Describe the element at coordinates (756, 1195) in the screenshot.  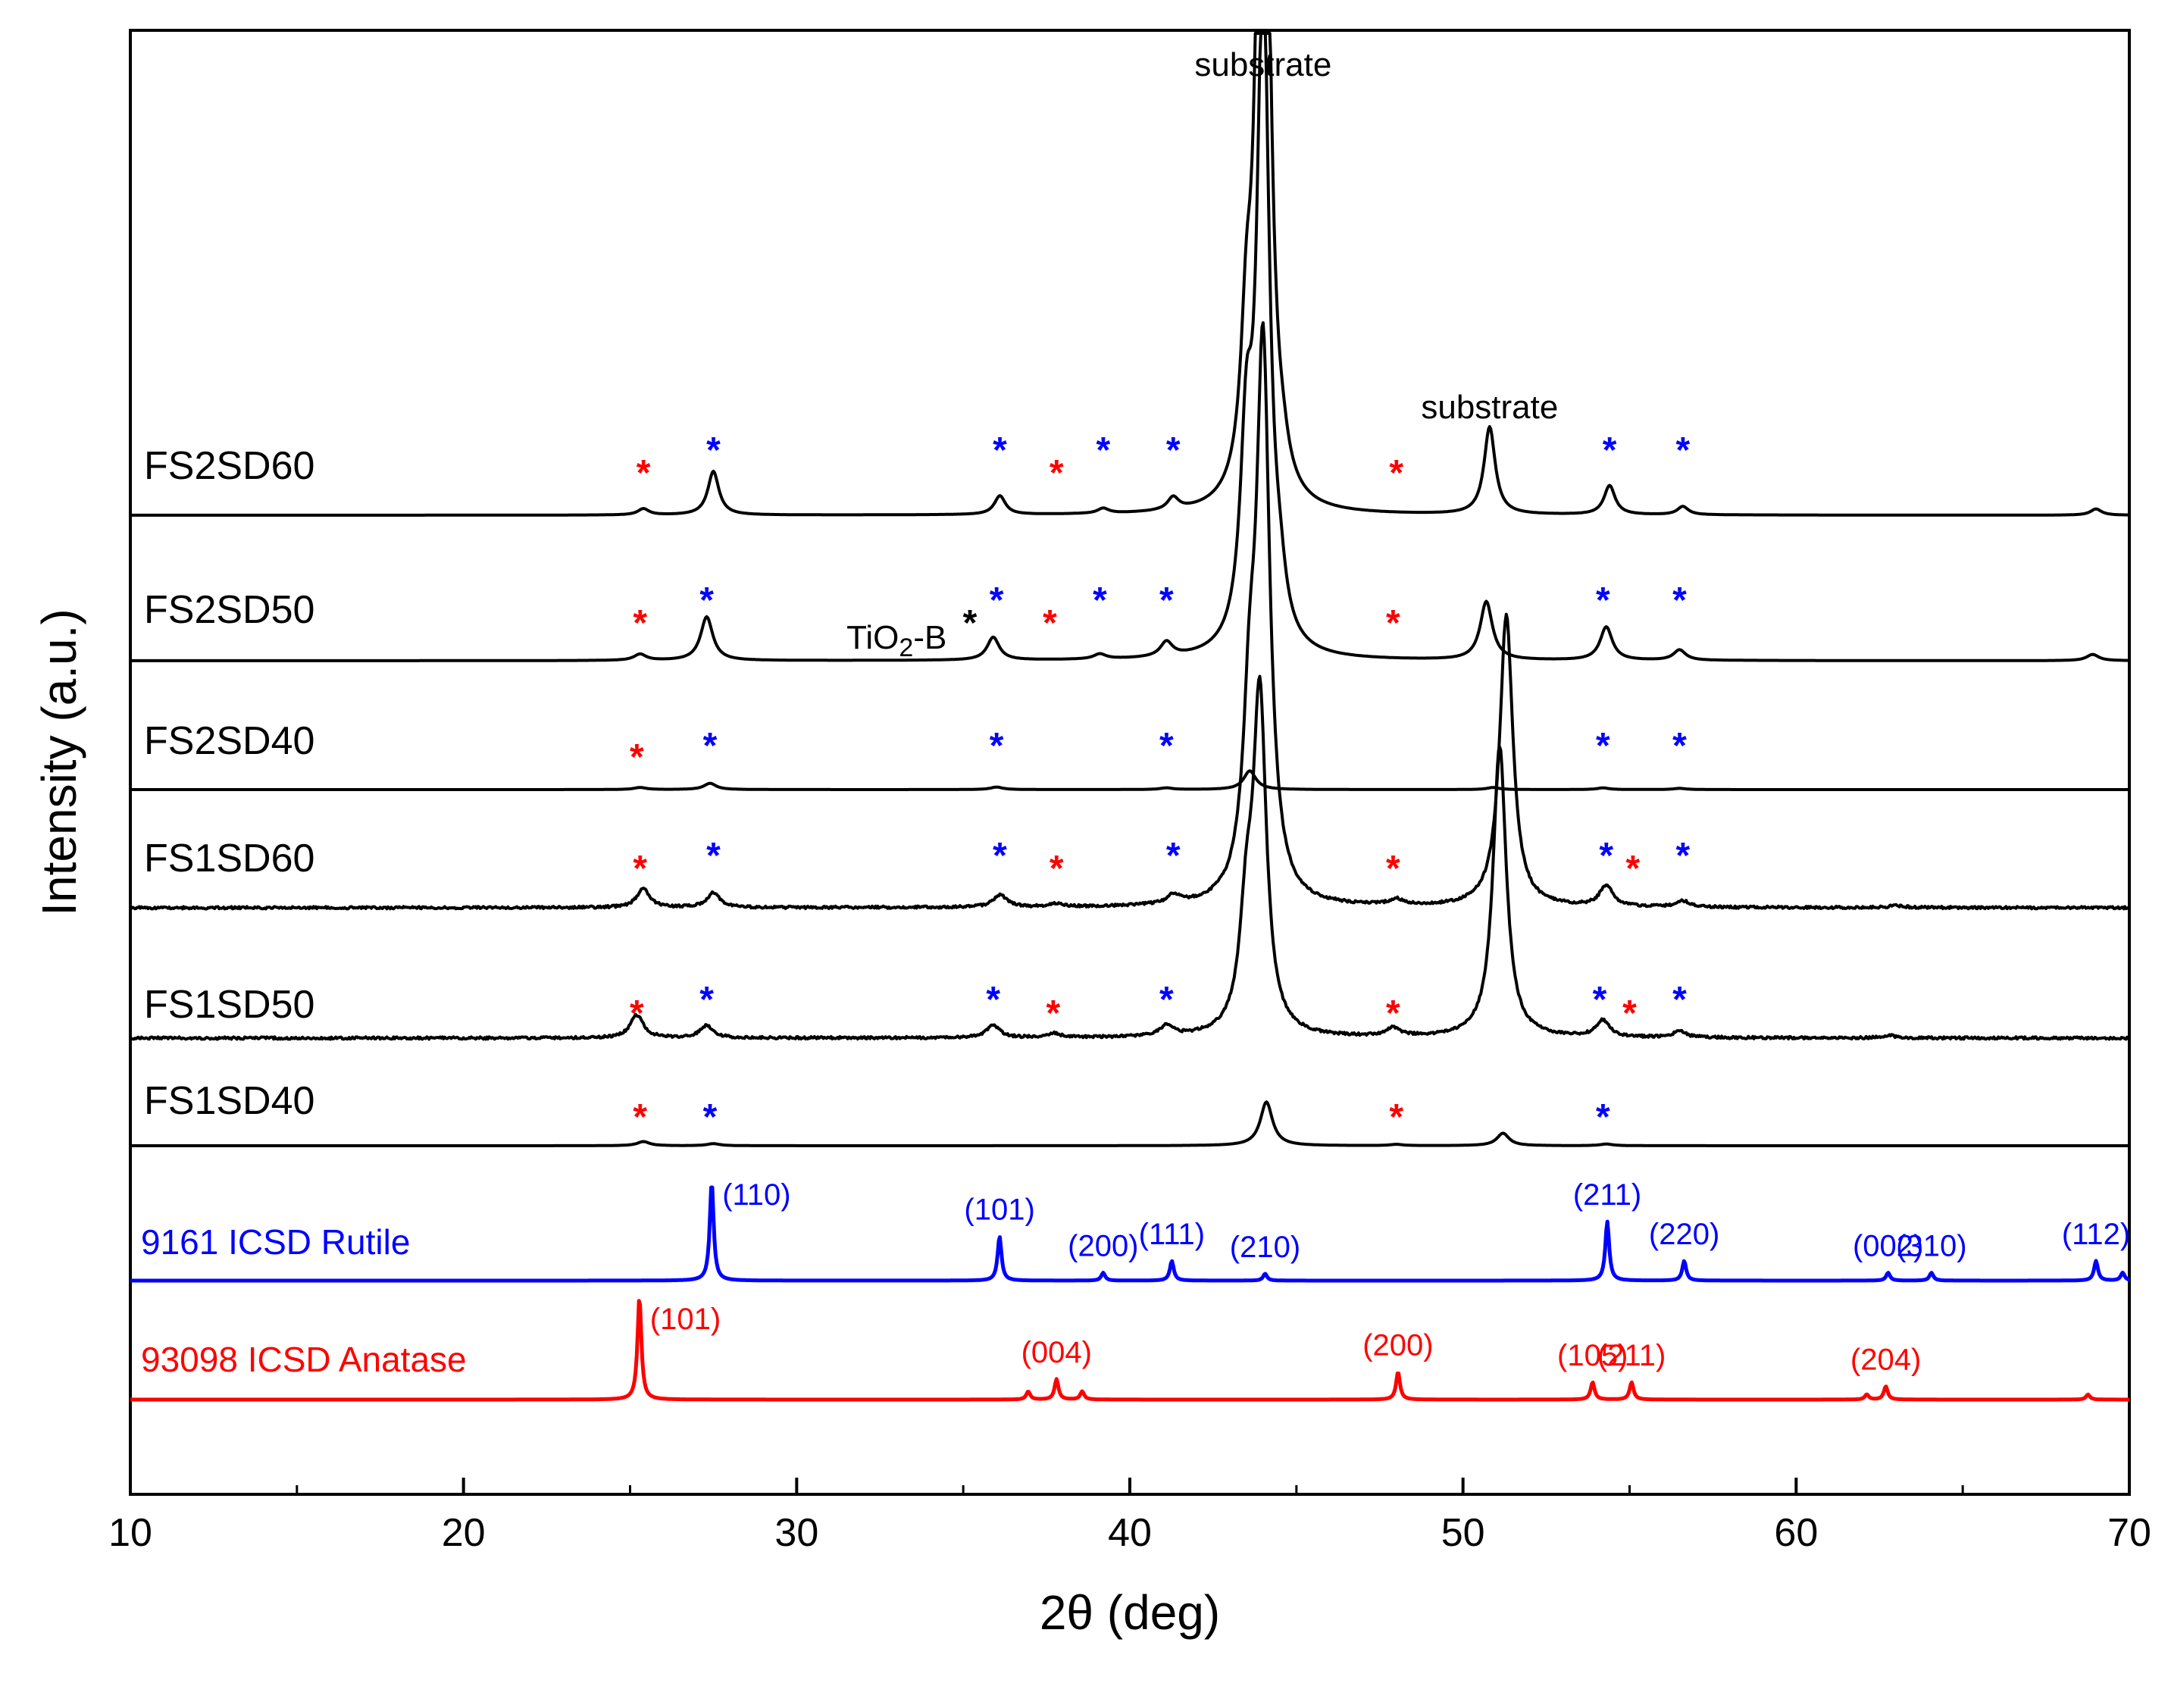
I see `hkl-label: (110)` at that location.